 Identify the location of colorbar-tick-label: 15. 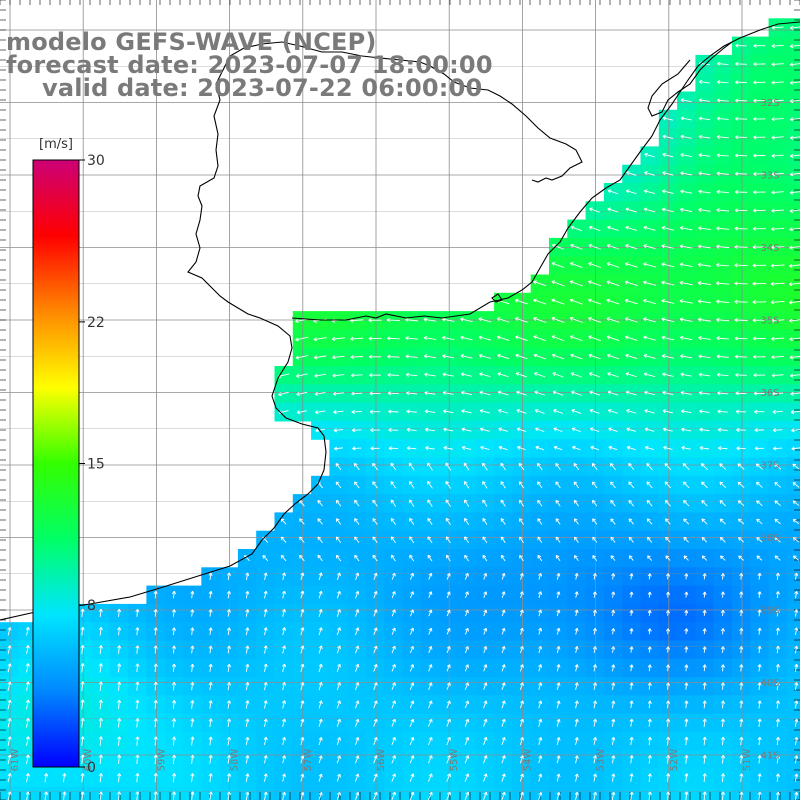
(96, 465).